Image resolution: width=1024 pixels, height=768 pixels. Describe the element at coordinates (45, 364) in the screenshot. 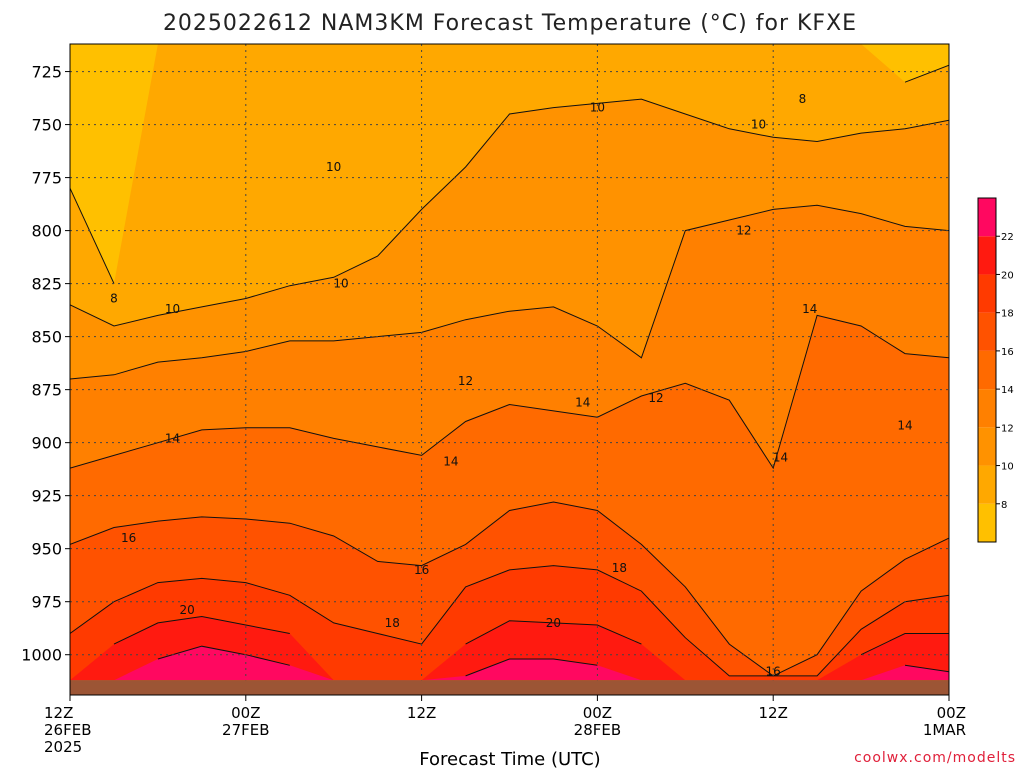

I see `y-axis: 725 750 775 800 825 850 875 900 925 950 975 1000` at that location.